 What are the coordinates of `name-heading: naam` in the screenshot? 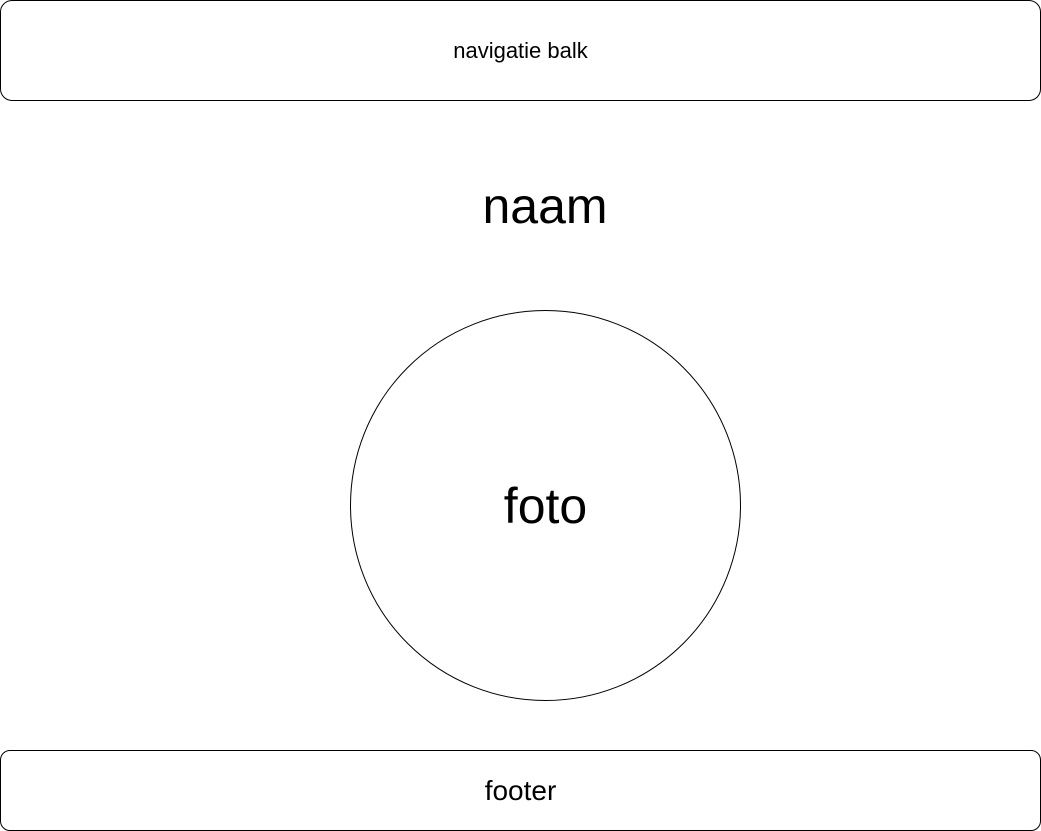 It's located at (545, 206).